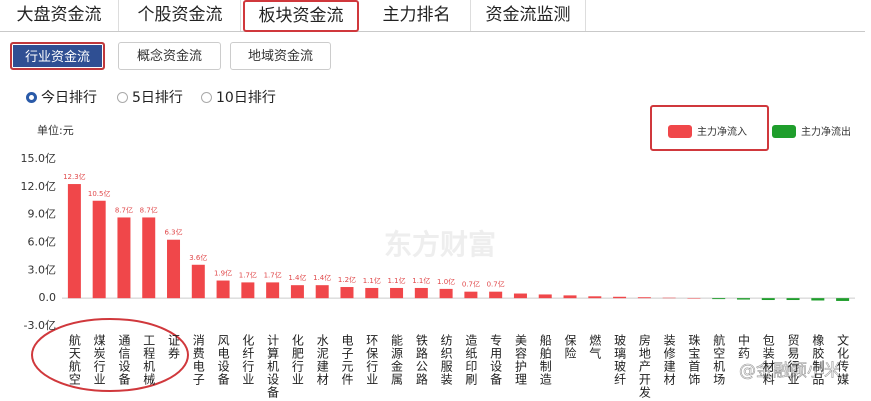 The image size is (871, 401). What do you see at coordinates (372, 360) in the screenshot?
I see `x-tick-label: 环保行业` at bounding box center [372, 360].